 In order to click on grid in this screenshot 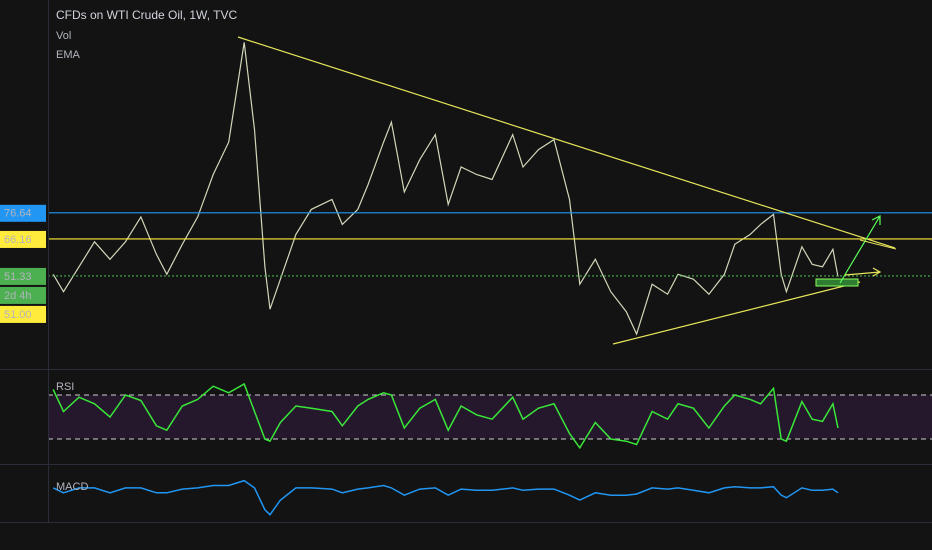, I will do `click(490, 417)`.